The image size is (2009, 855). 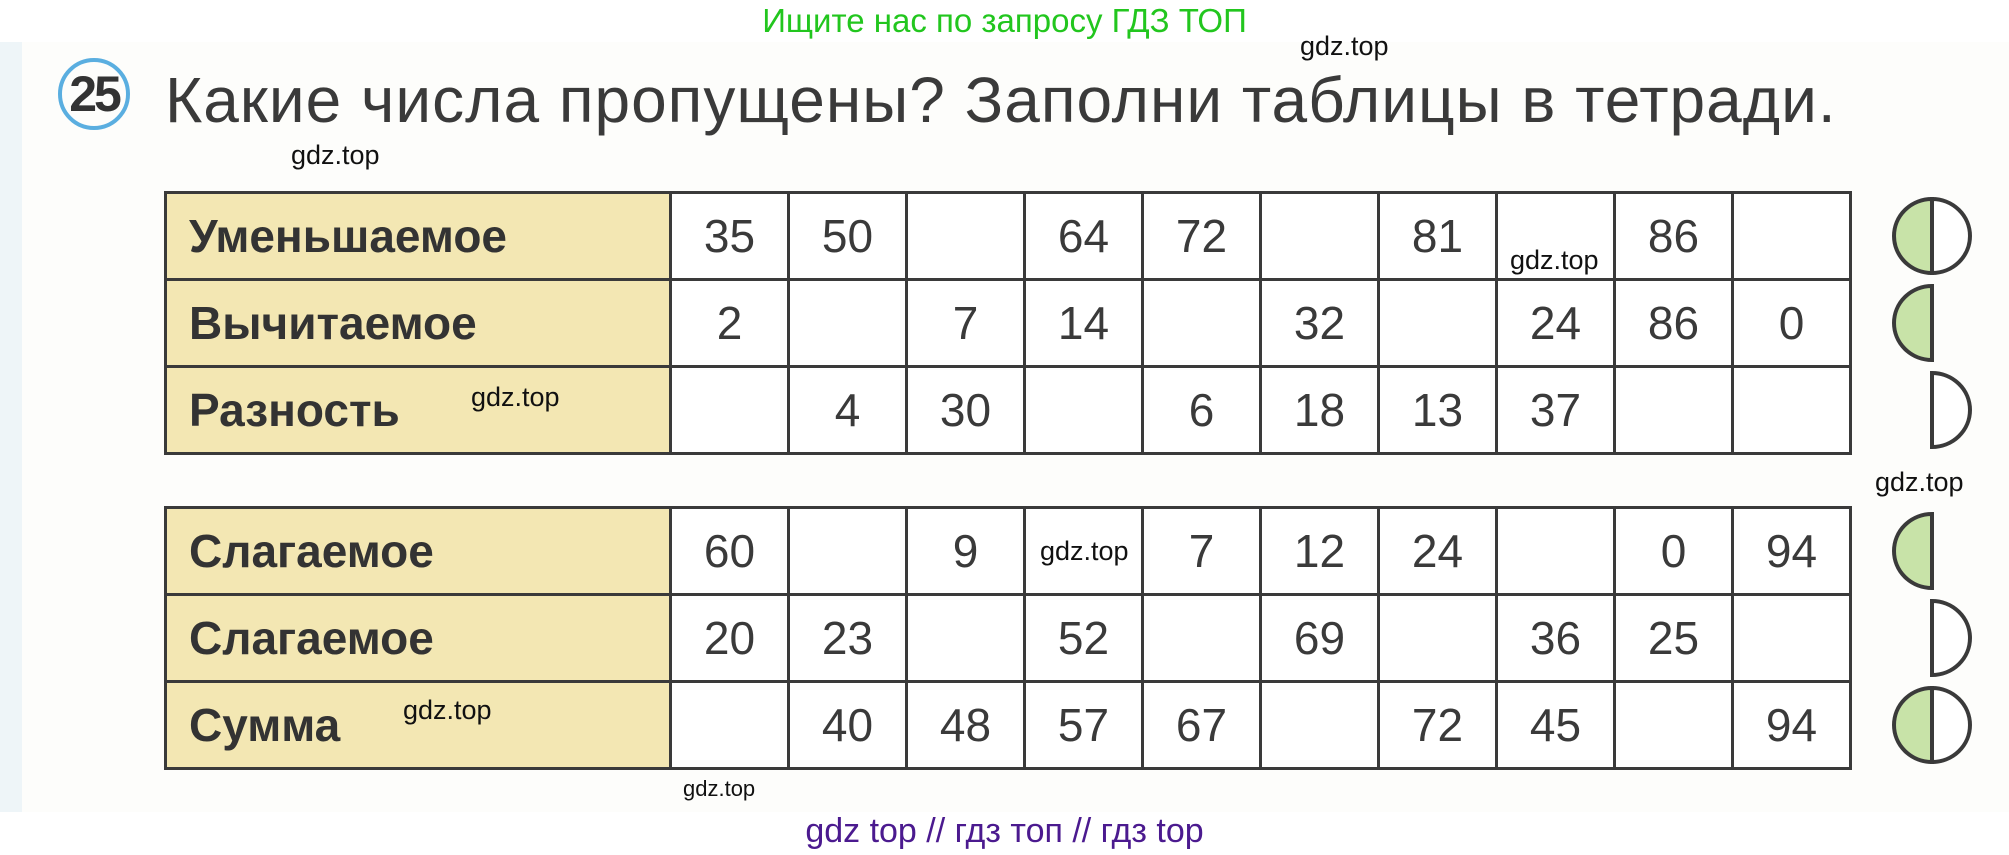 I want to click on table-cell: 57, so click(x=1083, y=725).